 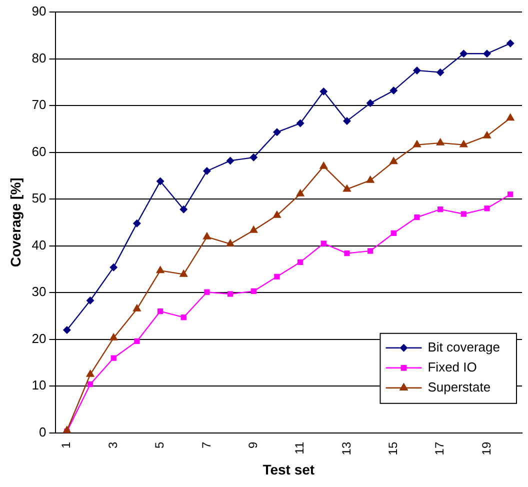 I want to click on y-tick-label: 40, so click(x=39, y=244).